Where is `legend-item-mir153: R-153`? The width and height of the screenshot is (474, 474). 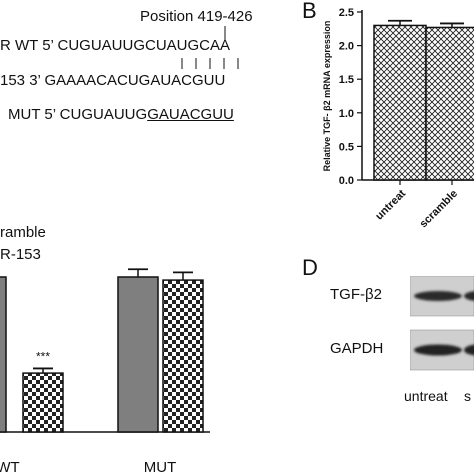
legend-item-mir153: R-153 is located at coordinates (20, 254).